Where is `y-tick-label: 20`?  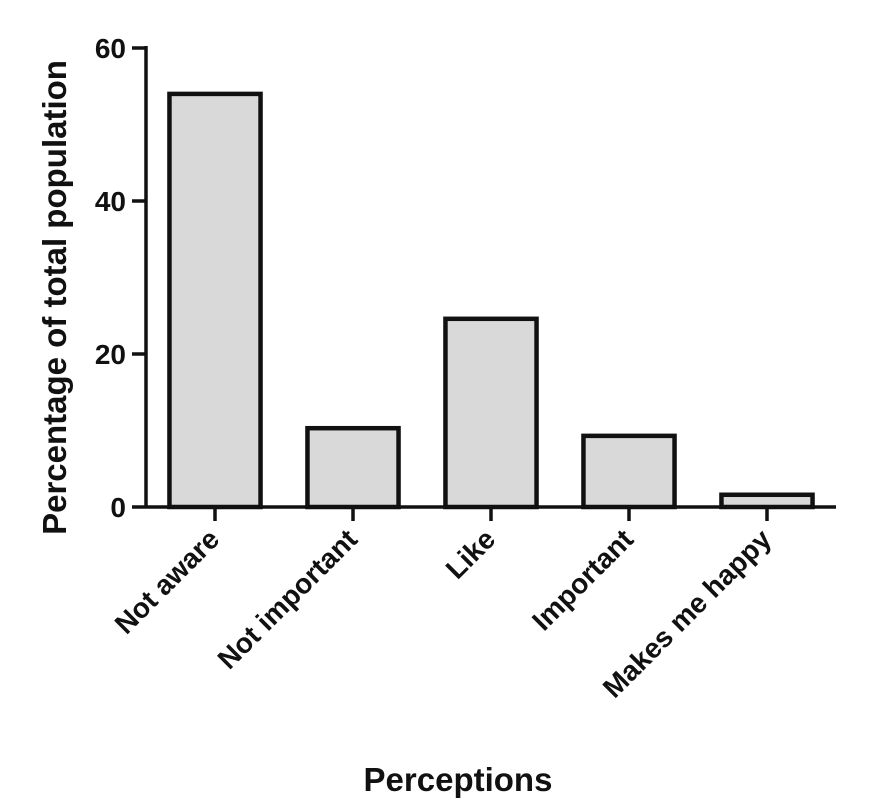
y-tick-label: 20 is located at coordinates (110, 354).